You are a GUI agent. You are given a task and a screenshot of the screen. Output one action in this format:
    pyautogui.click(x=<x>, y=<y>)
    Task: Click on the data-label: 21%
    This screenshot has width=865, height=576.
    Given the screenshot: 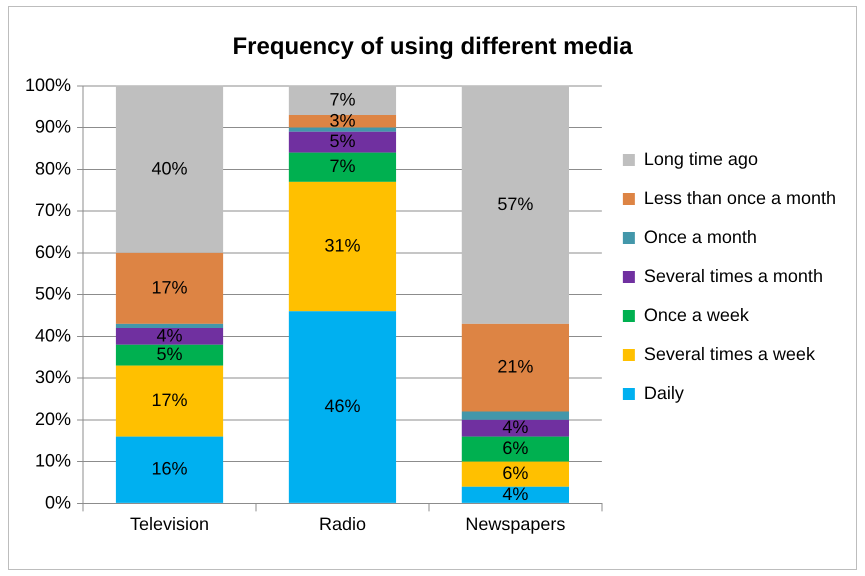 What is the action you would take?
    pyautogui.click(x=515, y=366)
    